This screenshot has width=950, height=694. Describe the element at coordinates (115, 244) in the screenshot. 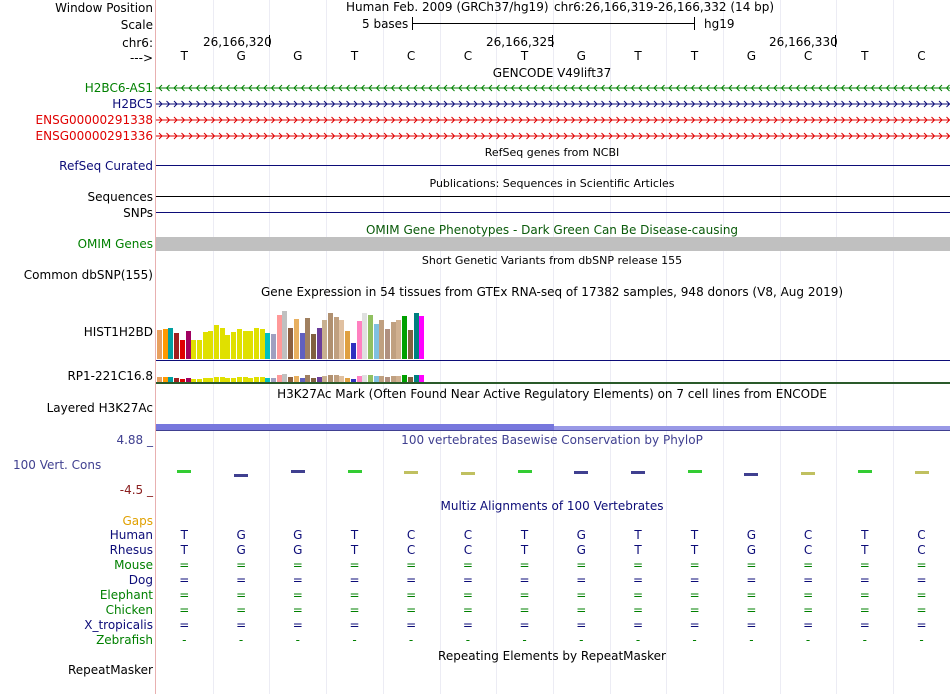

I see `omim-label: OMIM Genes` at that location.